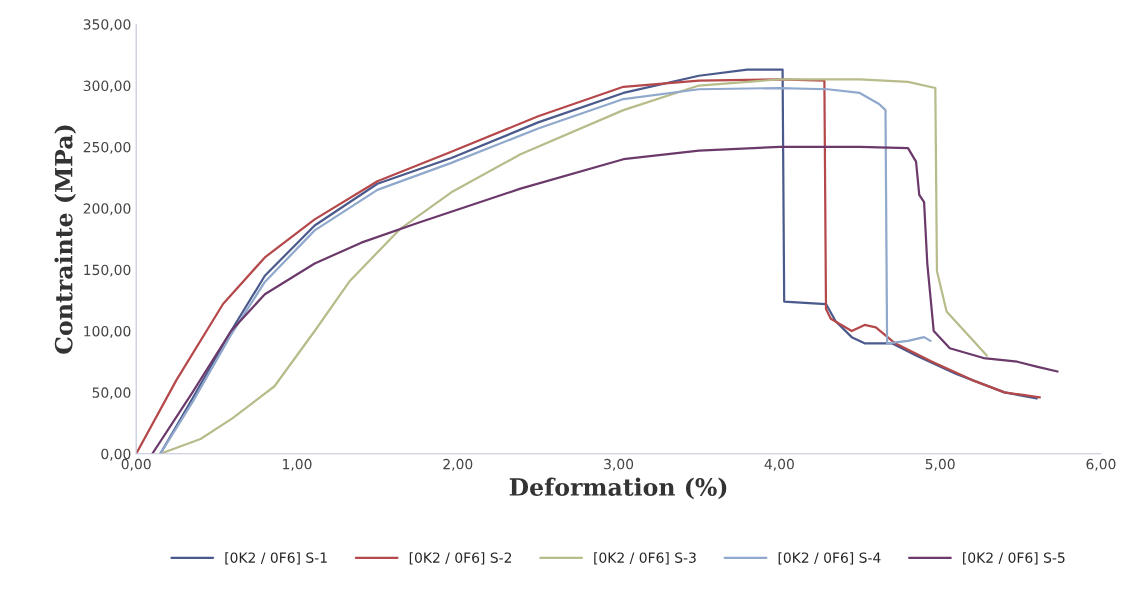 The height and width of the screenshot is (605, 1135). What do you see at coordinates (1014, 558) in the screenshot?
I see `legend-label: [0K2 / 0F6] S-5` at bounding box center [1014, 558].